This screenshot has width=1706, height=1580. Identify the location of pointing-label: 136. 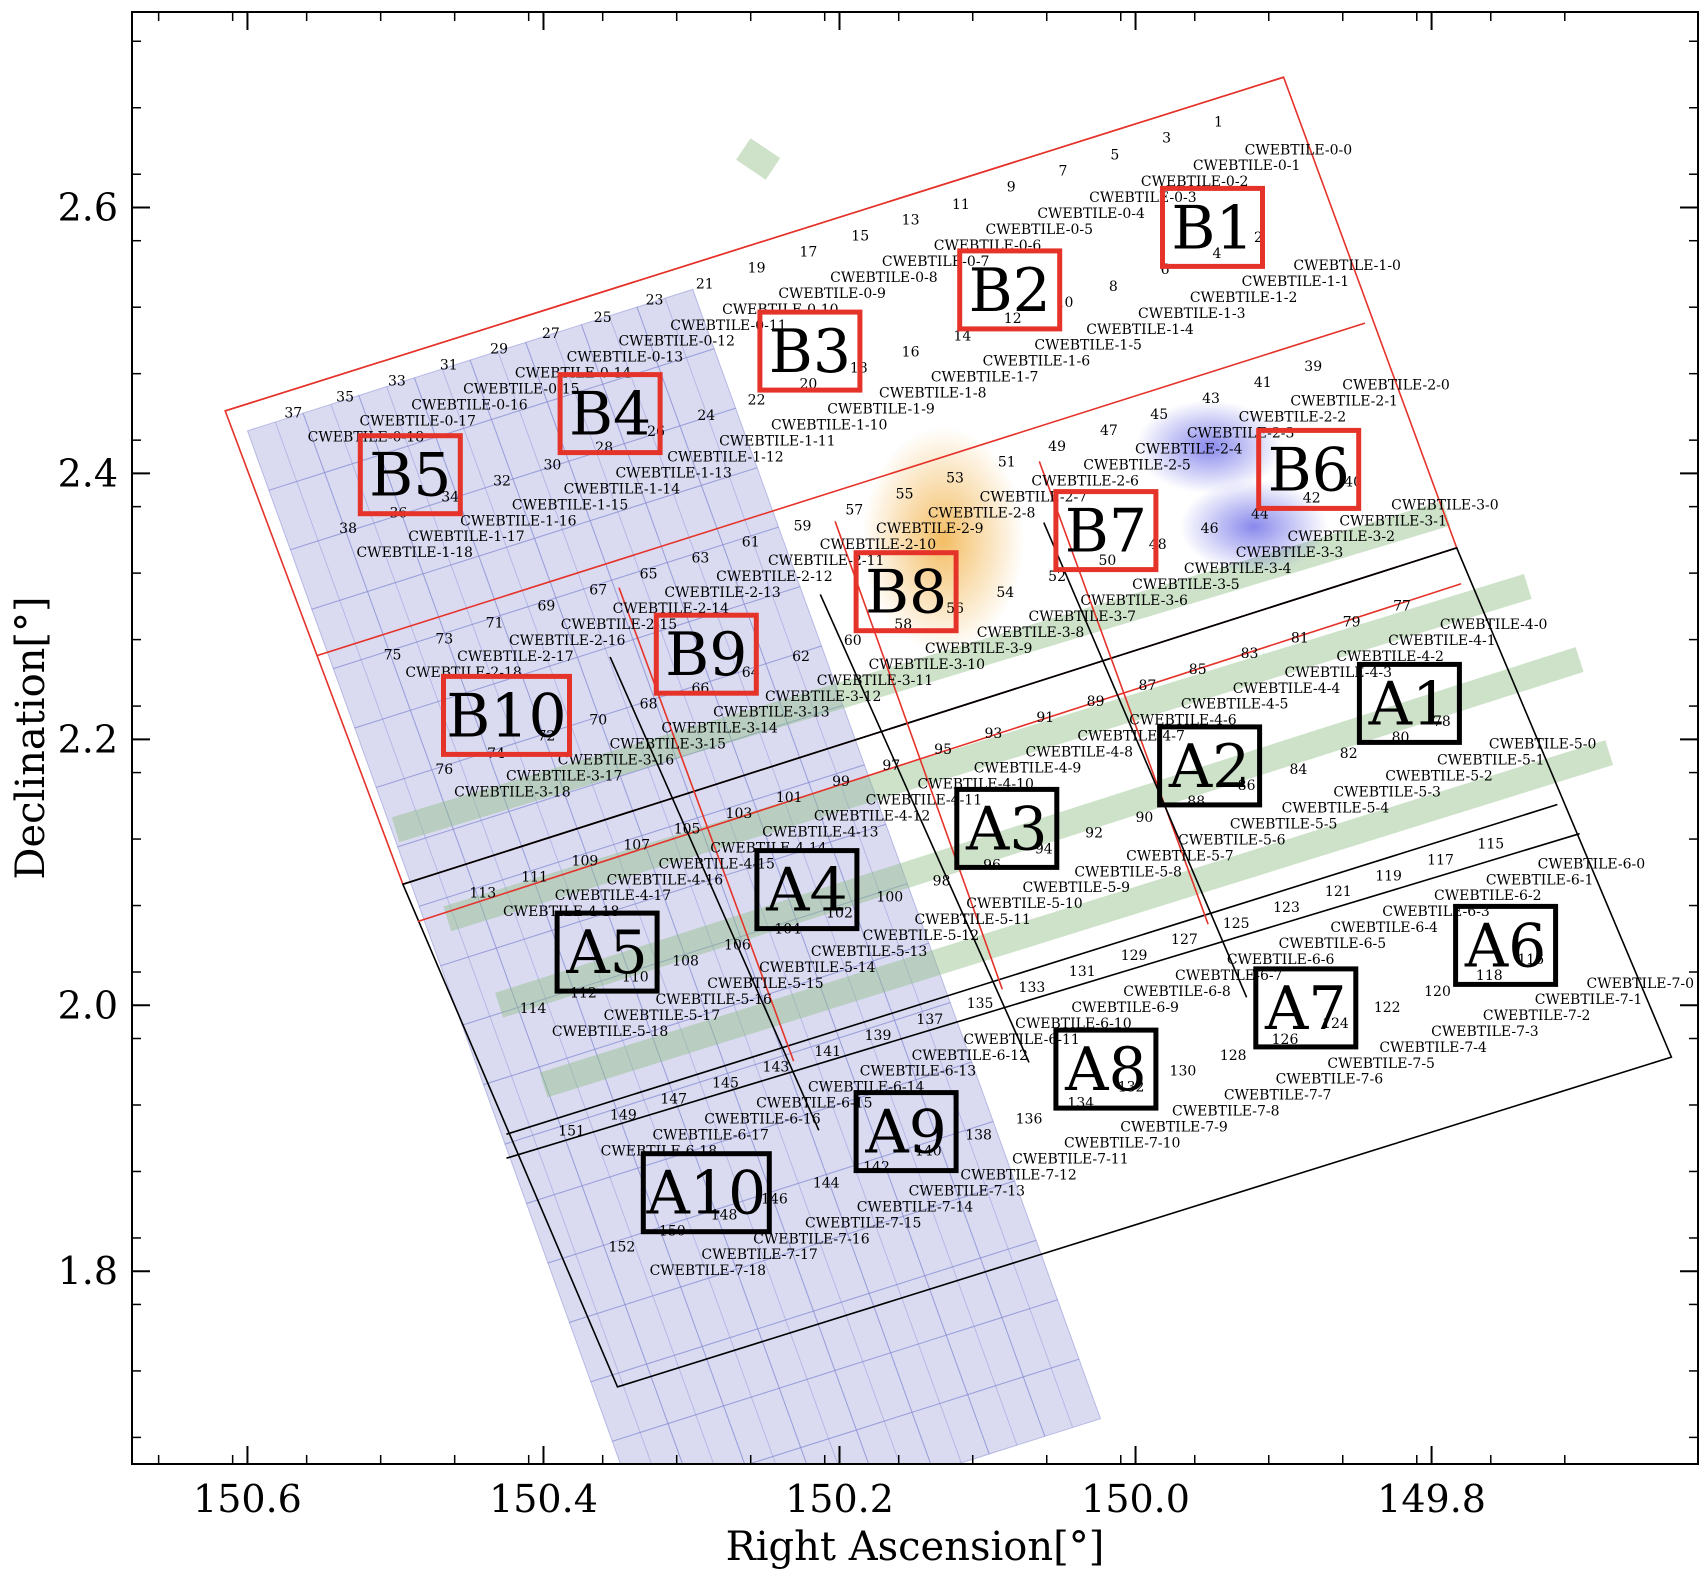
(1029, 1120).